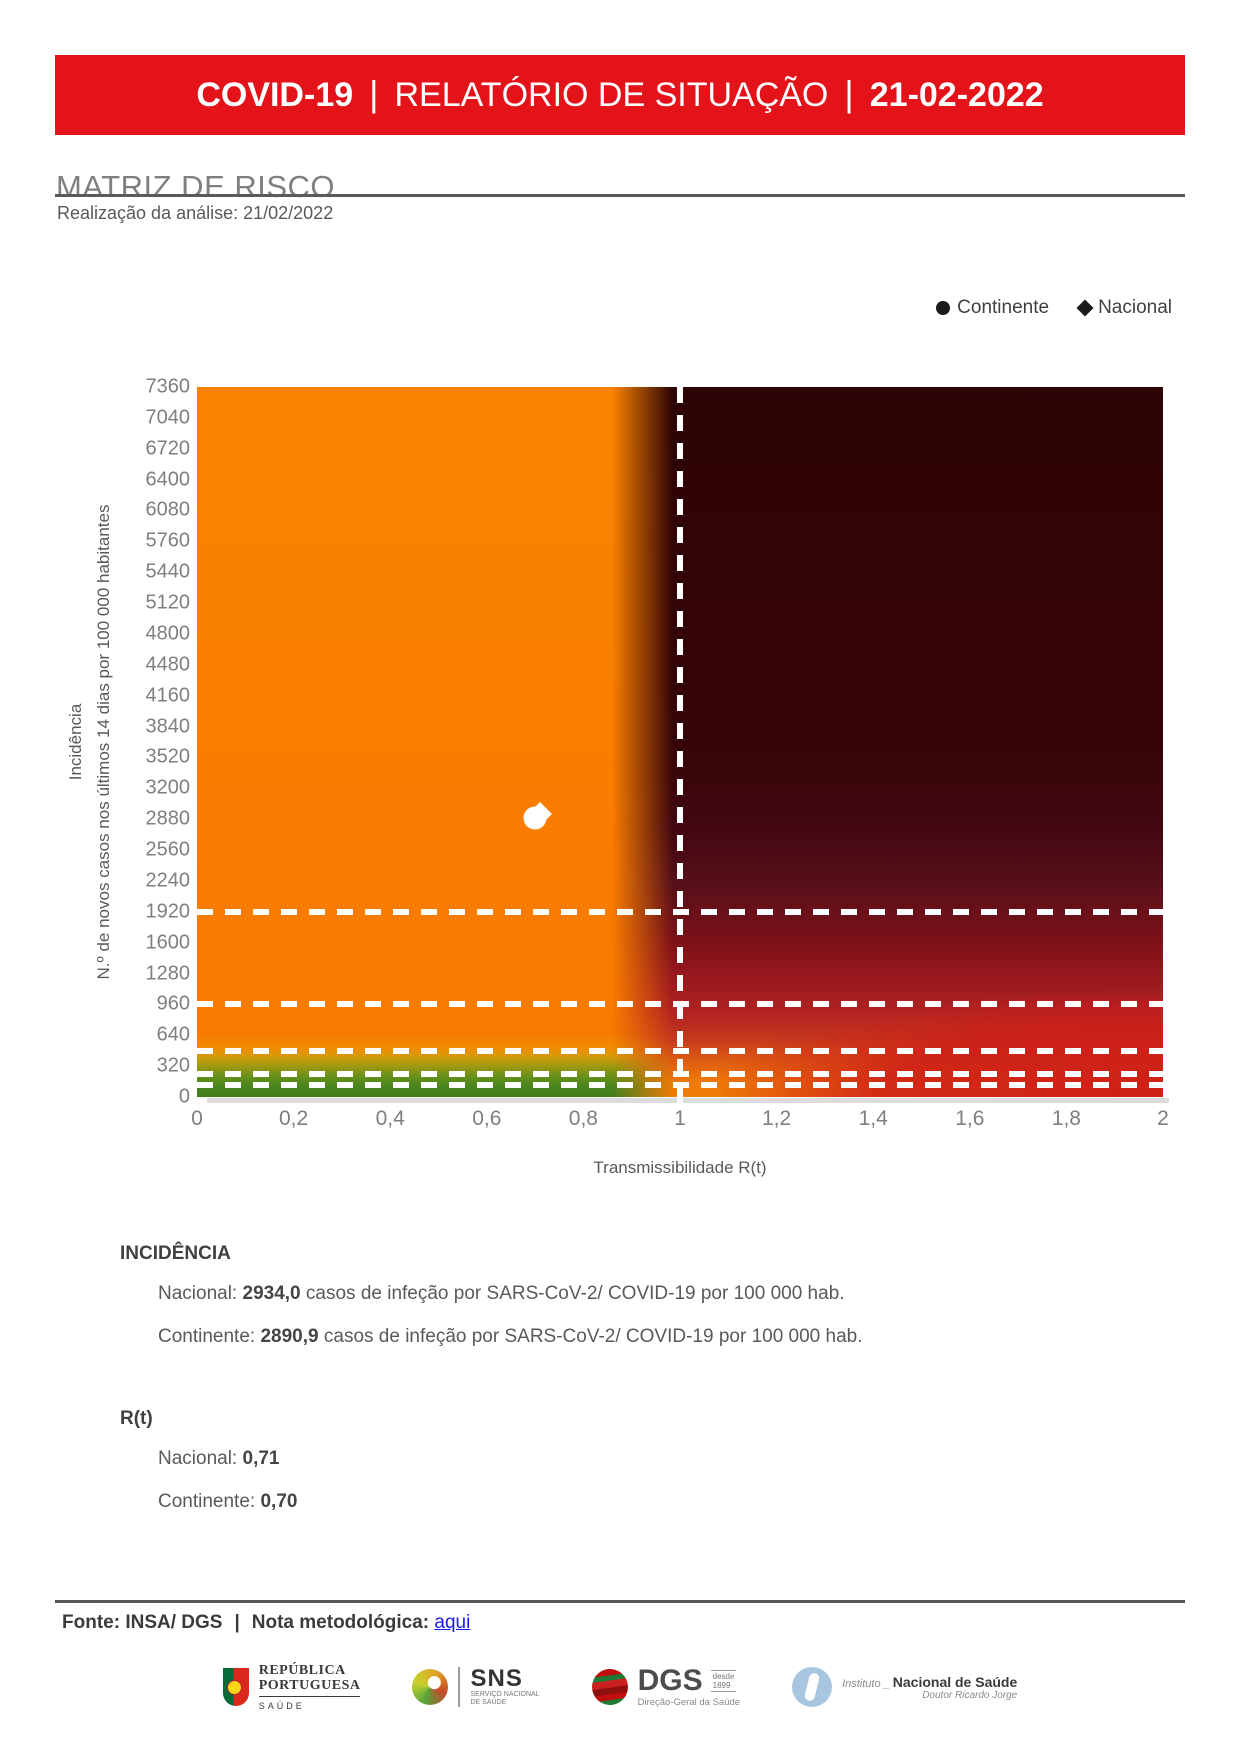 This screenshot has height=1752, width=1240. What do you see at coordinates (670, 1680) in the screenshot?
I see `dgs-abbr: DGS` at bounding box center [670, 1680].